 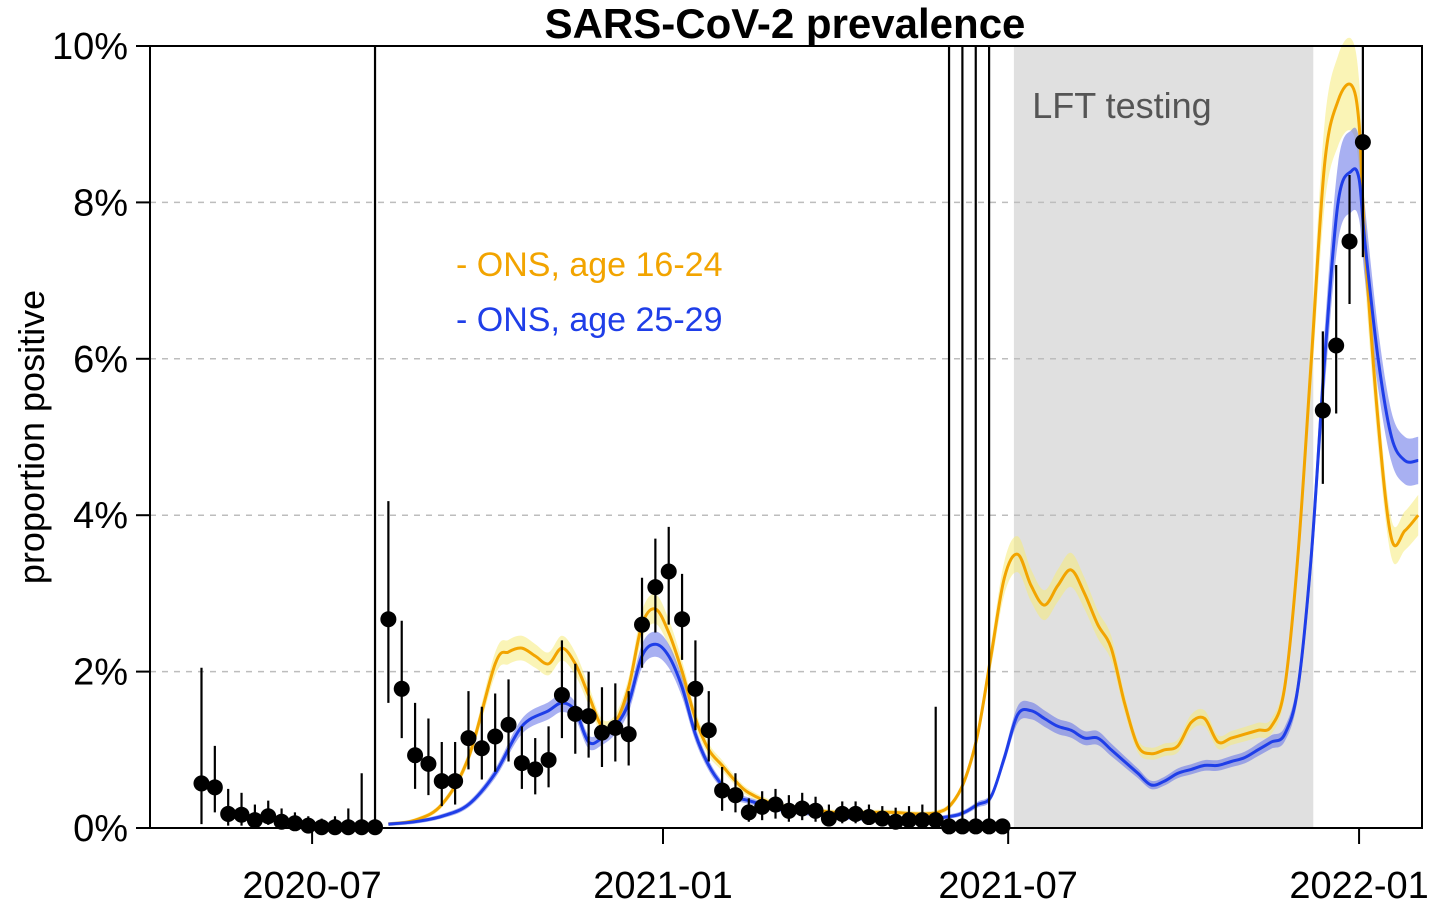 I want to click on y-axis-label: proportion positive, so click(x=31, y=437).